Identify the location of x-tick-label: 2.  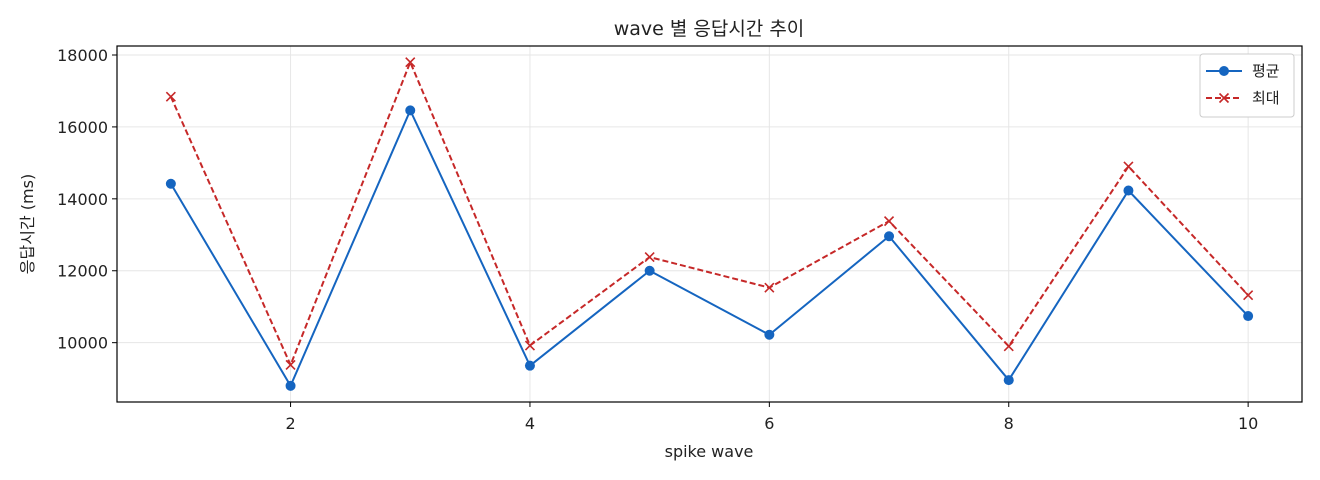
(290, 423).